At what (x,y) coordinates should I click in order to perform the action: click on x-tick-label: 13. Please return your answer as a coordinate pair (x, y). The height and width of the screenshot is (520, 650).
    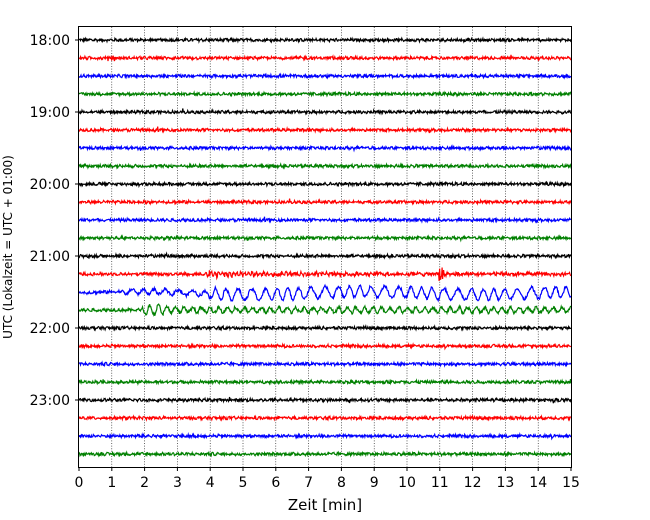
    Looking at the image, I should click on (505, 483).